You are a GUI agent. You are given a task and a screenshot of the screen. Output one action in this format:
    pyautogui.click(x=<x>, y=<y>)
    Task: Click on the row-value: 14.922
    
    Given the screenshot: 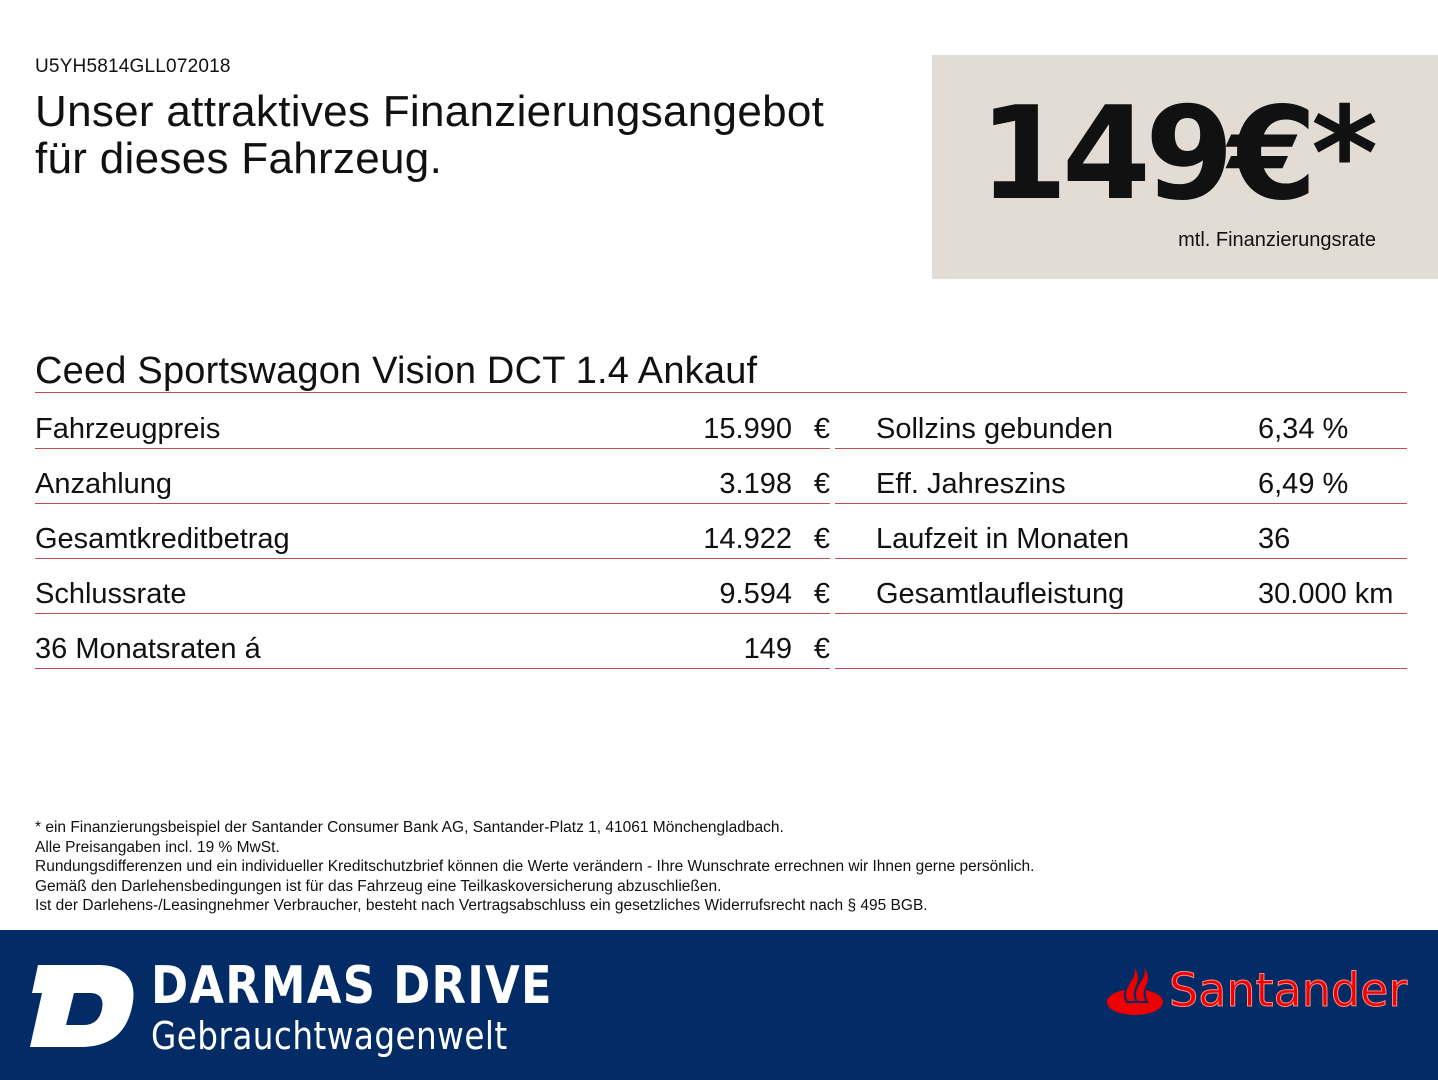 What is the action you would take?
    pyautogui.click(x=747, y=539)
    